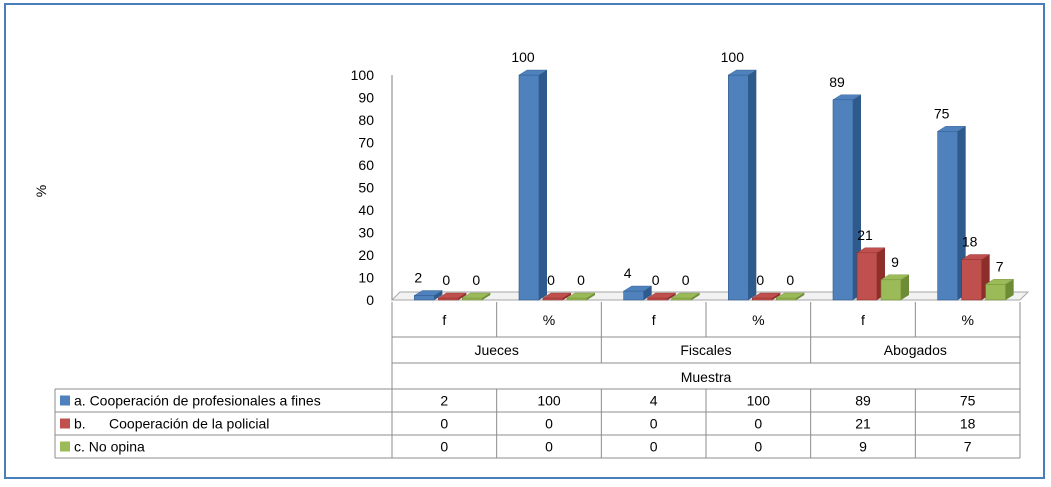  I want to click on y-tick-label: 70, so click(366, 143).